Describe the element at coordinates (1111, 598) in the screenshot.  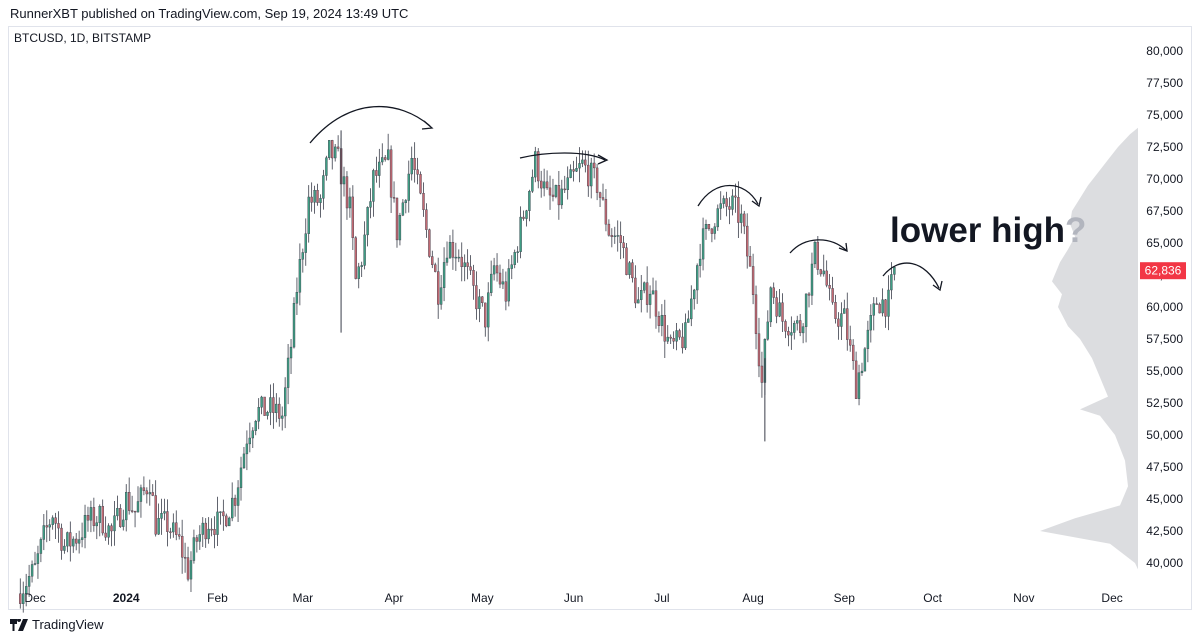
I see `x-tick-label: Dec` at that location.